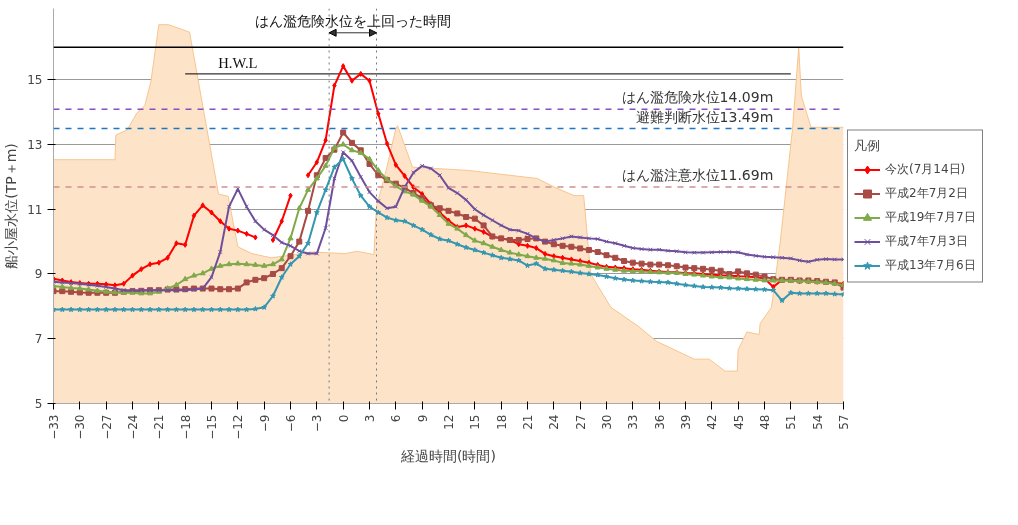  I want to click on ref-line-label: 避難判断水位13.49m, so click(704, 116).